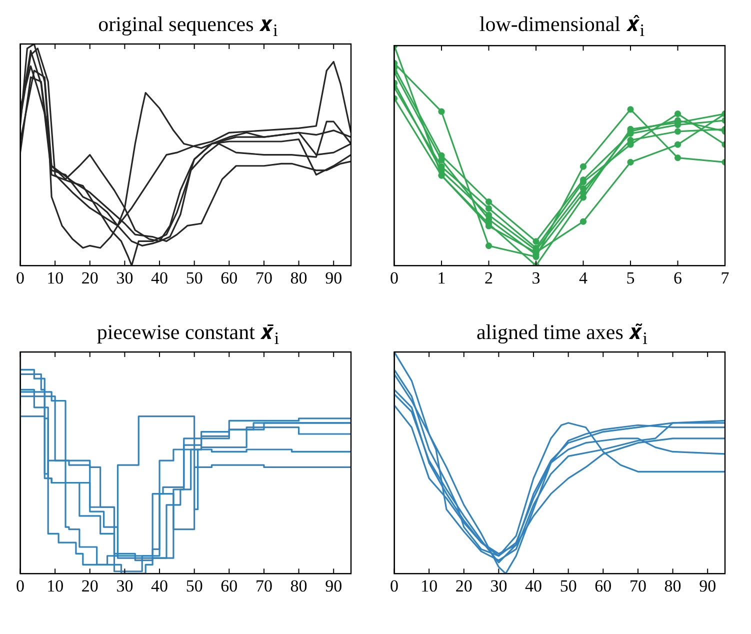 The width and height of the screenshot is (751, 634). What do you see at coordinates (441, 278) in the screenshot?
I see `x-tick-label: 1` at bounding box center [441, 278].